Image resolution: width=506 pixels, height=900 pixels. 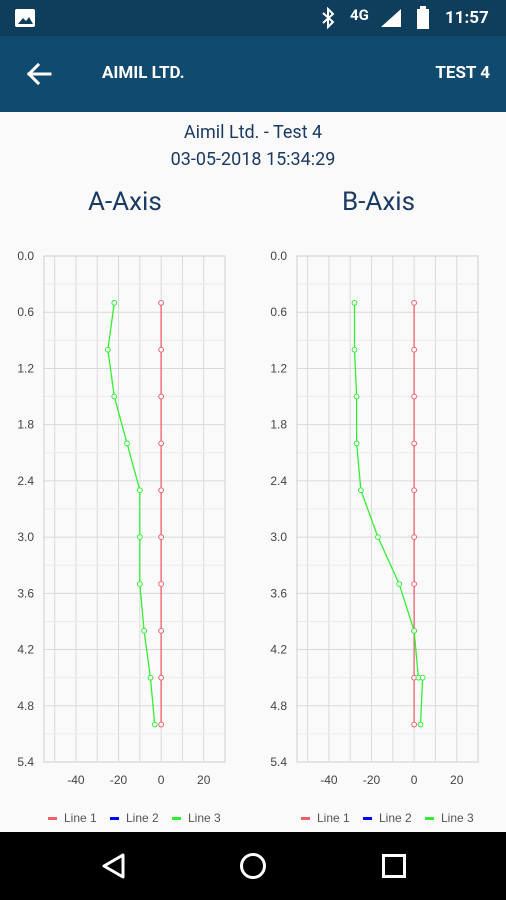 I want to click on signal-icon, so click(x=391, y=18).